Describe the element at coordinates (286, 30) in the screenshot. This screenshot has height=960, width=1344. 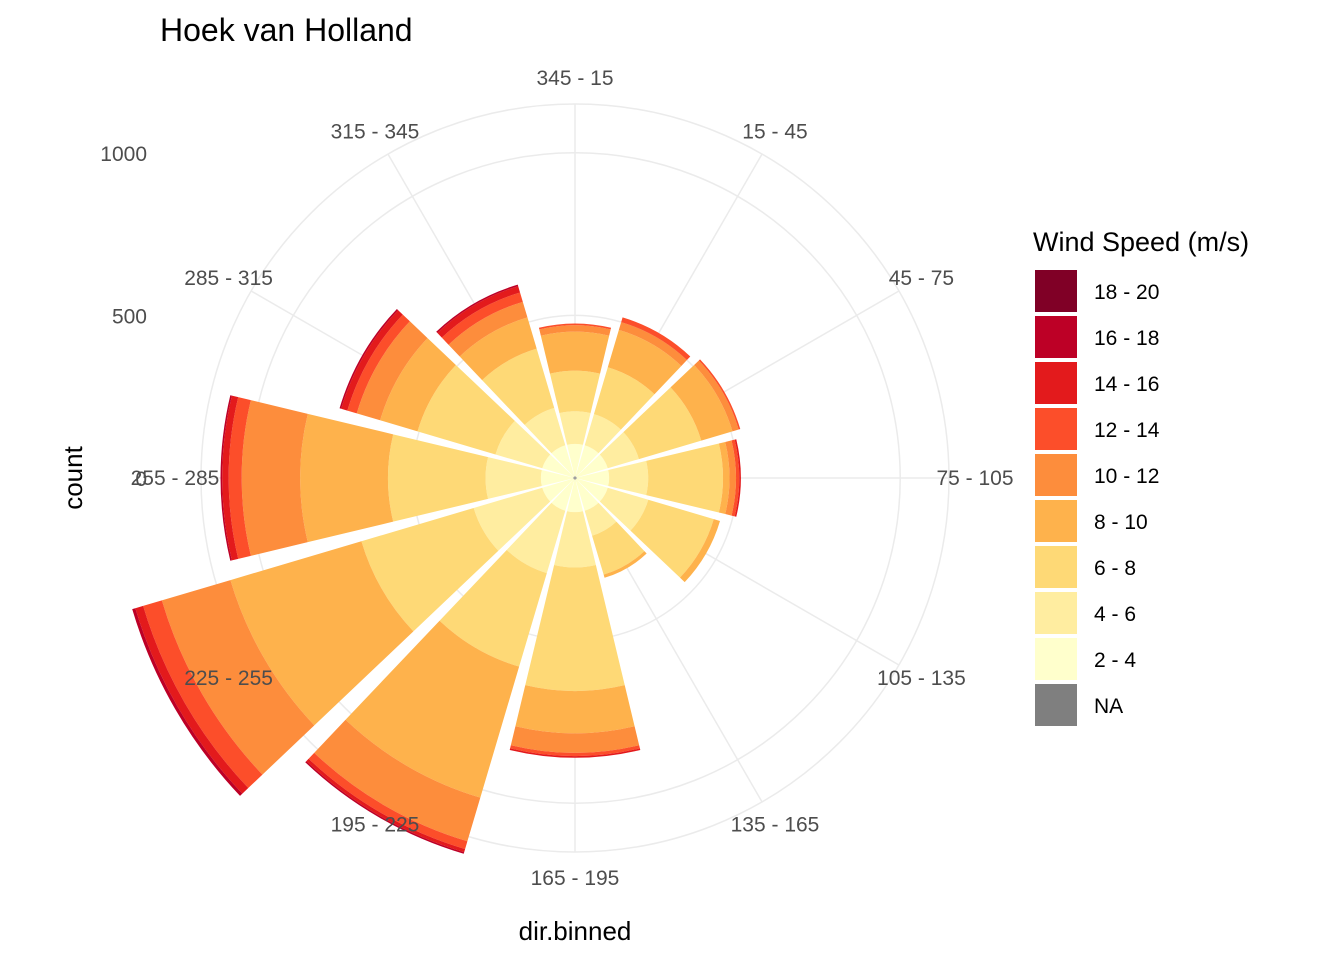
I see `chart-title: Hoek van Holland` at that location.